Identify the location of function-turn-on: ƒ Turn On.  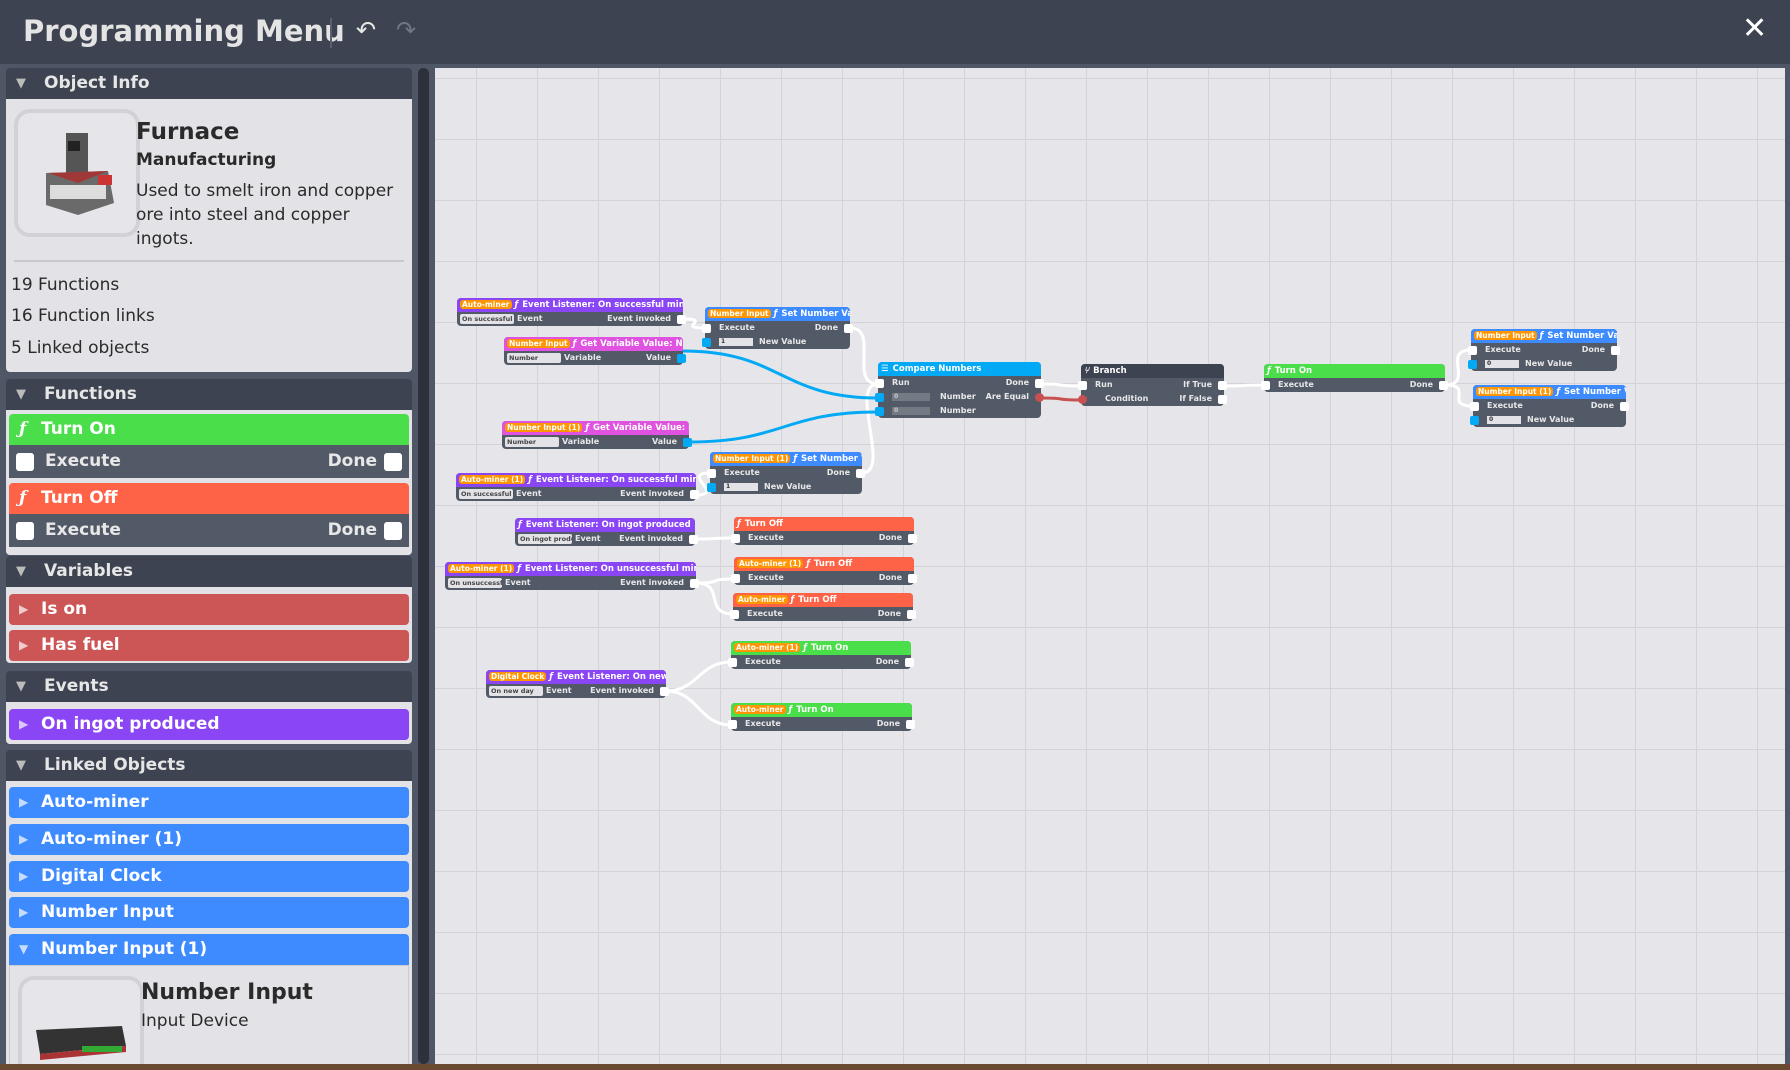
(209, 429).